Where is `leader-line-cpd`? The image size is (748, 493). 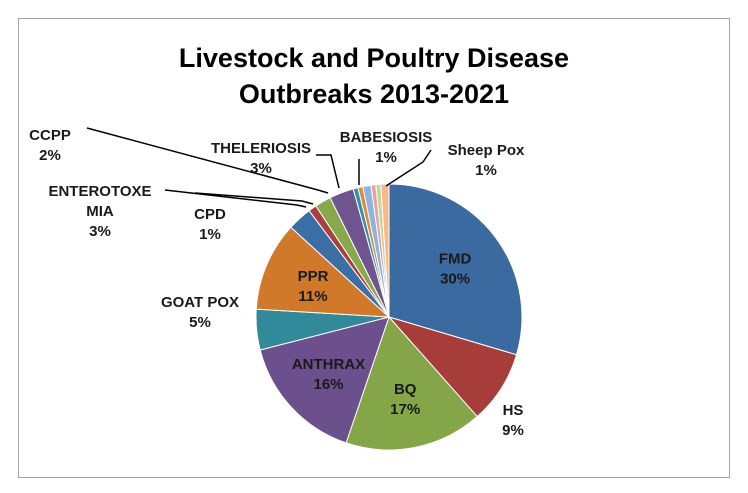
leader-line-cpd is located at coordinates (254, 198).